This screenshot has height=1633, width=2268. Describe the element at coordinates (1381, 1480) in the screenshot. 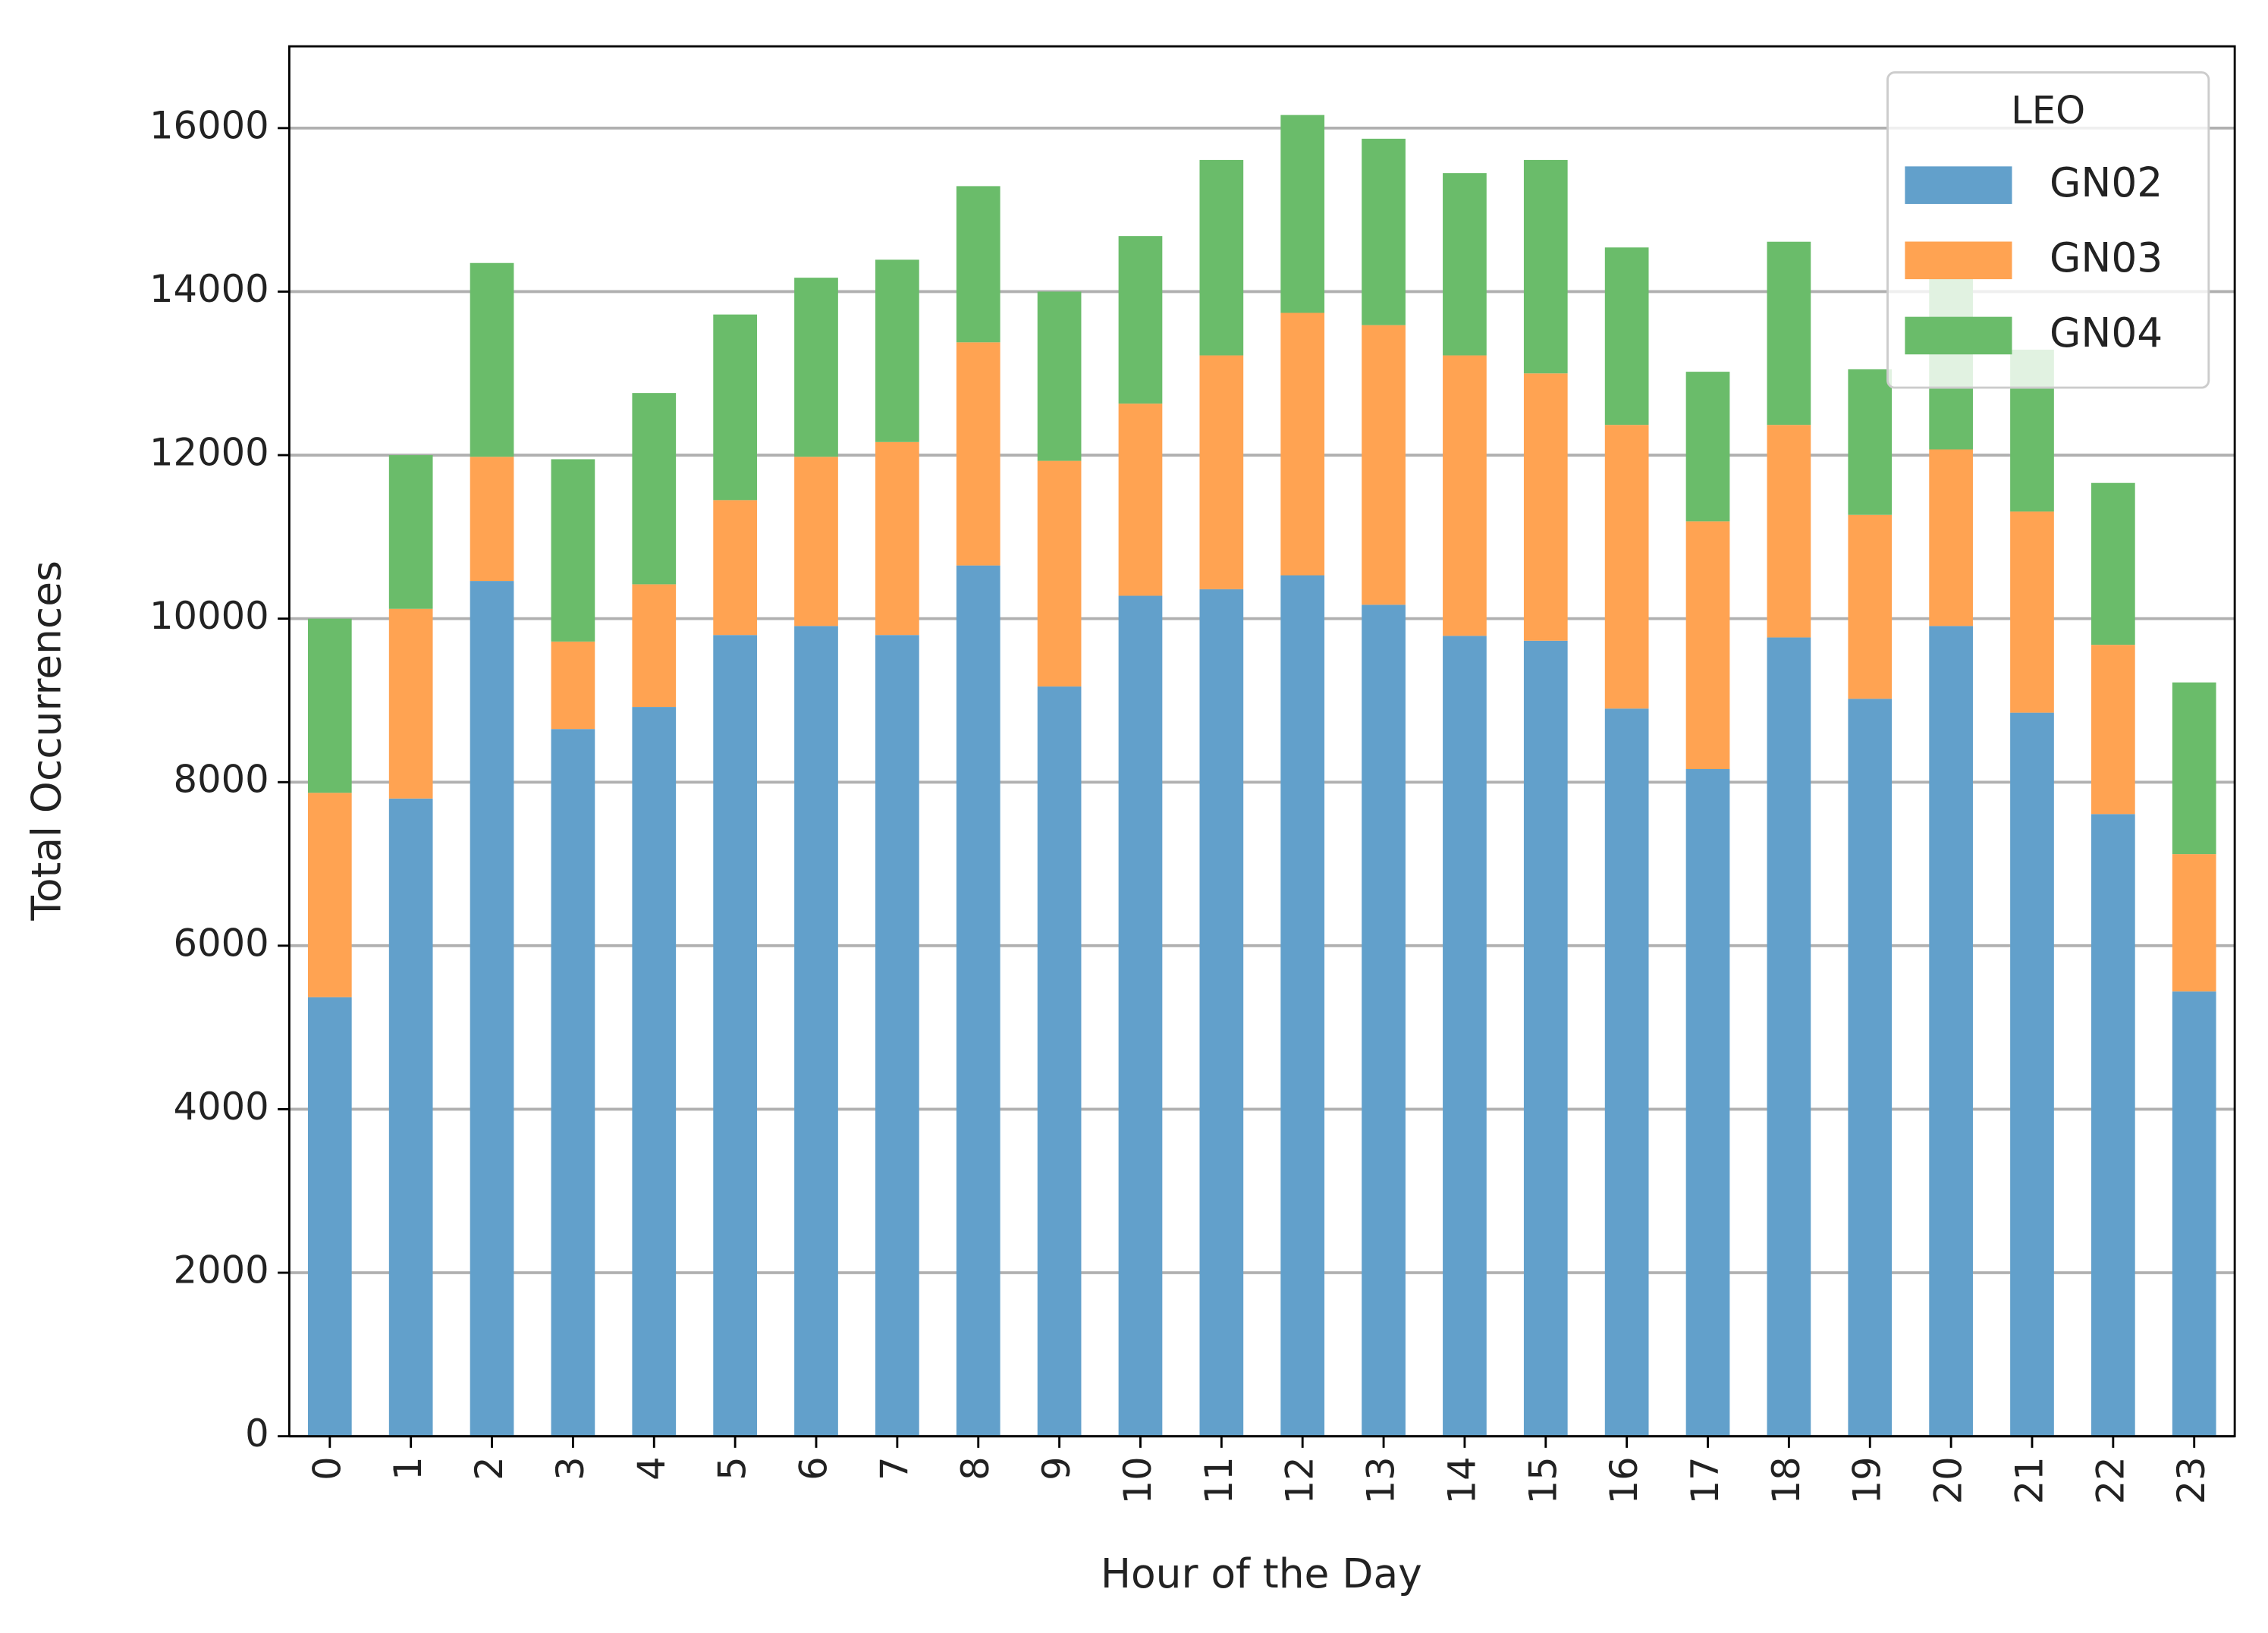

I see `x-tick-label: 13` at that location.